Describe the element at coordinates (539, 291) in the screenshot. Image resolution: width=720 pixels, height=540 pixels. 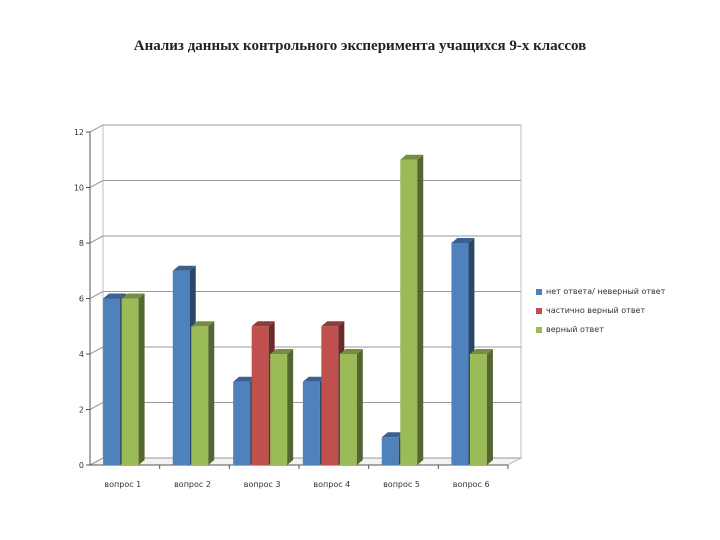
I see `legend-swatch-no-answer` at that location.